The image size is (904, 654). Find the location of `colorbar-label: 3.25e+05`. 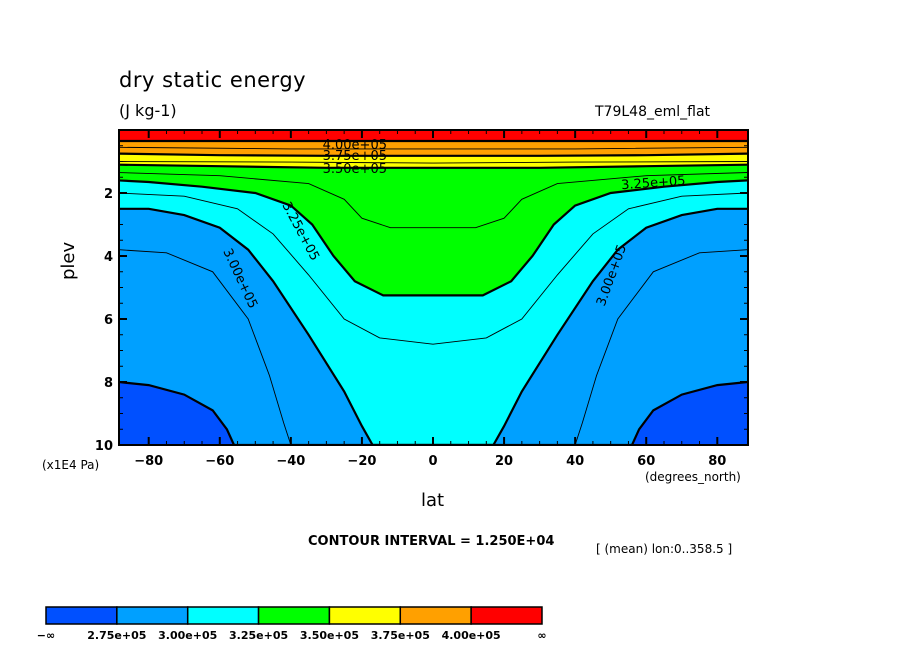

colorbar-label: 3.25e+05 is located at coordinates (258, 635).